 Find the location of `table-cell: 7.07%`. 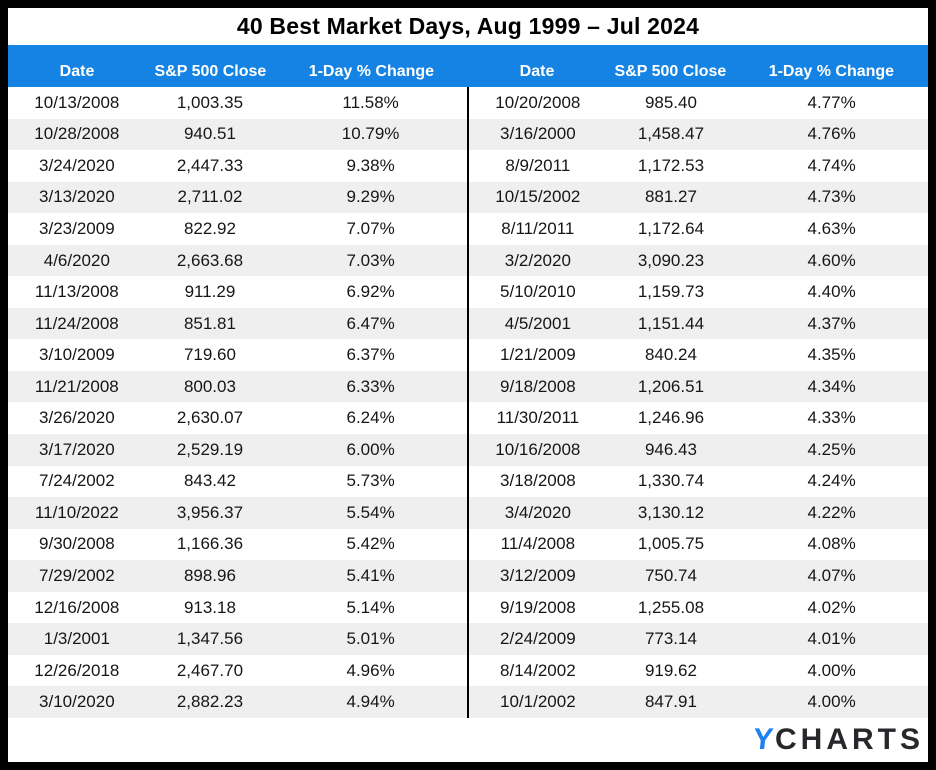

table-cell: 7.07% is located at coordinates (370, 228).